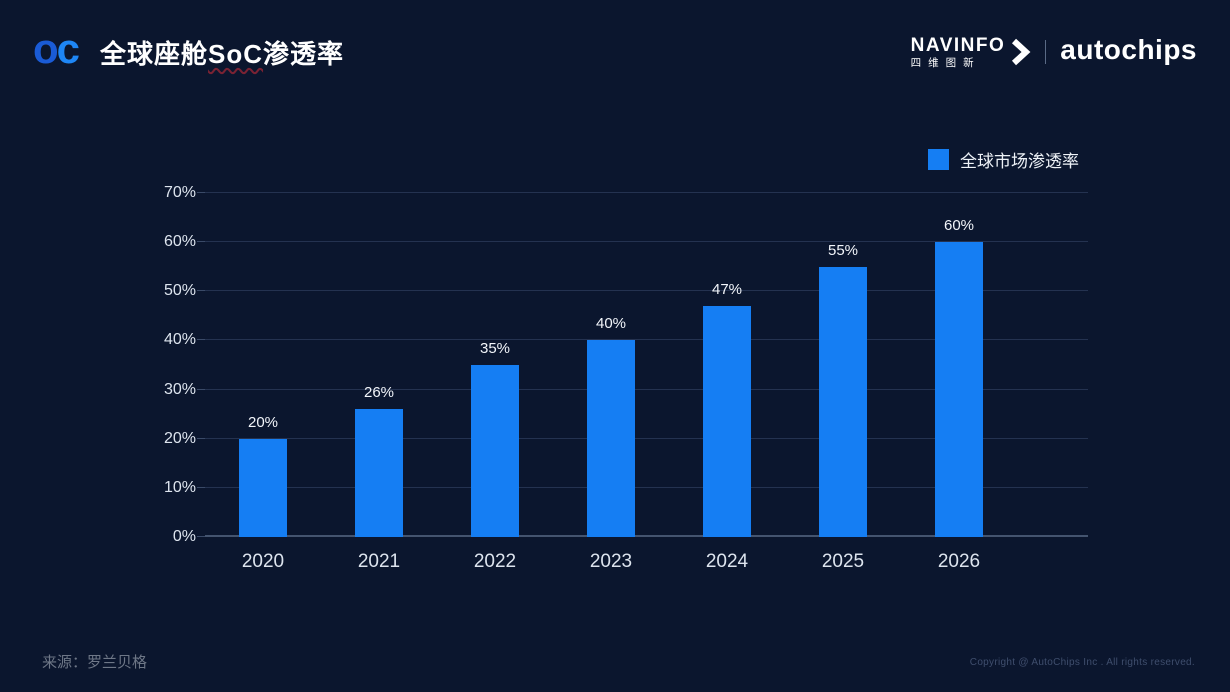  Describe the element at coordinates (958, 45) in the screenshot. I see `navinfo-wordmark: NAVINFO` at that location.